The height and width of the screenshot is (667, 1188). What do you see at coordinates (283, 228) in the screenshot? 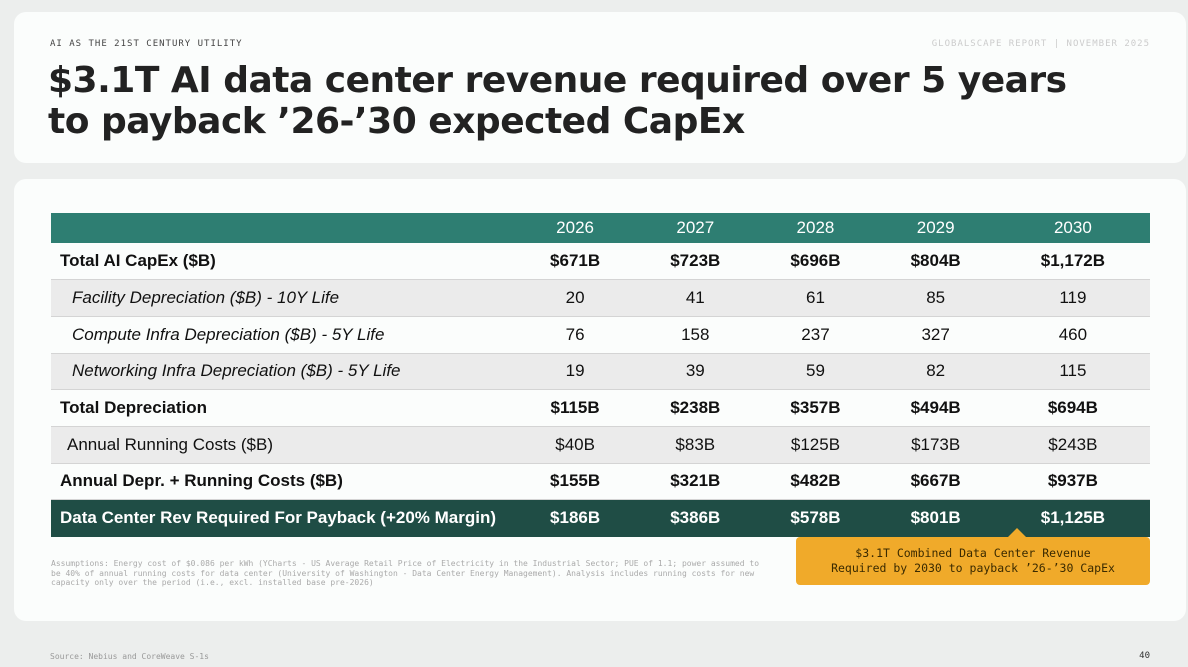
I see `header-label-cell` at bounding box center [283, 228].